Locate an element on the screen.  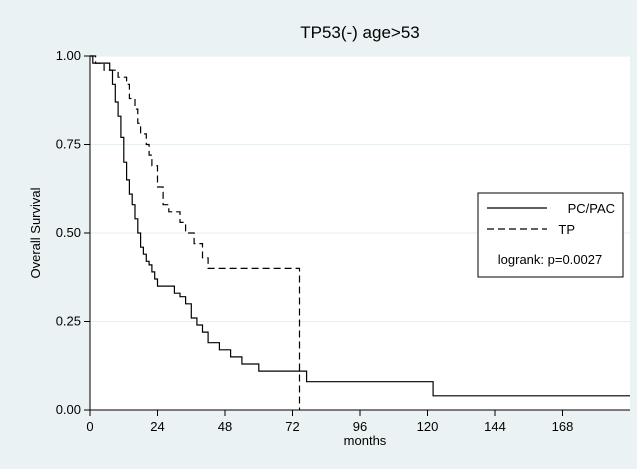
x-axis-title: months is located at coordinates (365, 440).